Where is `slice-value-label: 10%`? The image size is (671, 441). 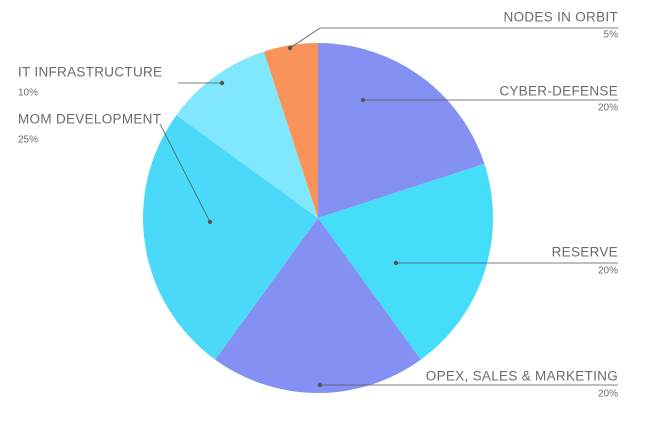 slice-value-label: 10% is located at coordinates (28, 93).